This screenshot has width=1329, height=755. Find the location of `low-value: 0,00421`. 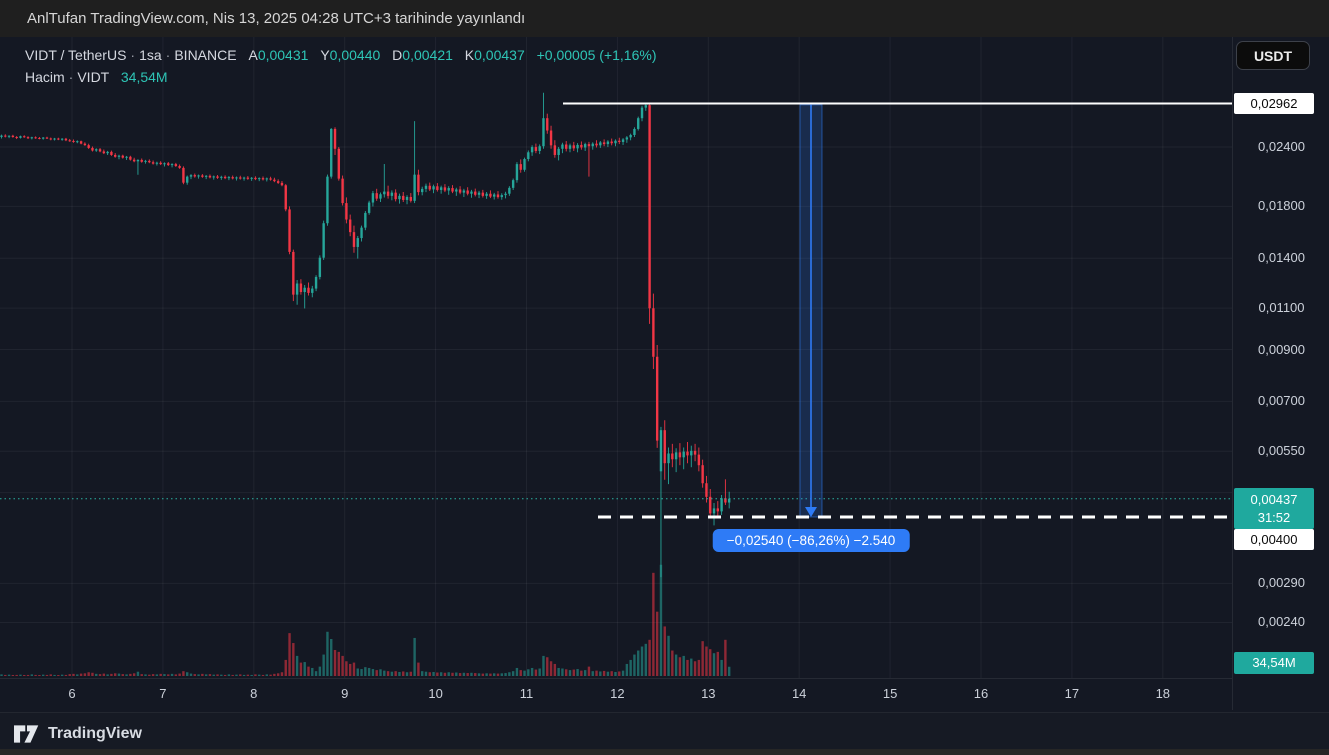

low-value: 0,00421 is located at coordinates (427, 55).